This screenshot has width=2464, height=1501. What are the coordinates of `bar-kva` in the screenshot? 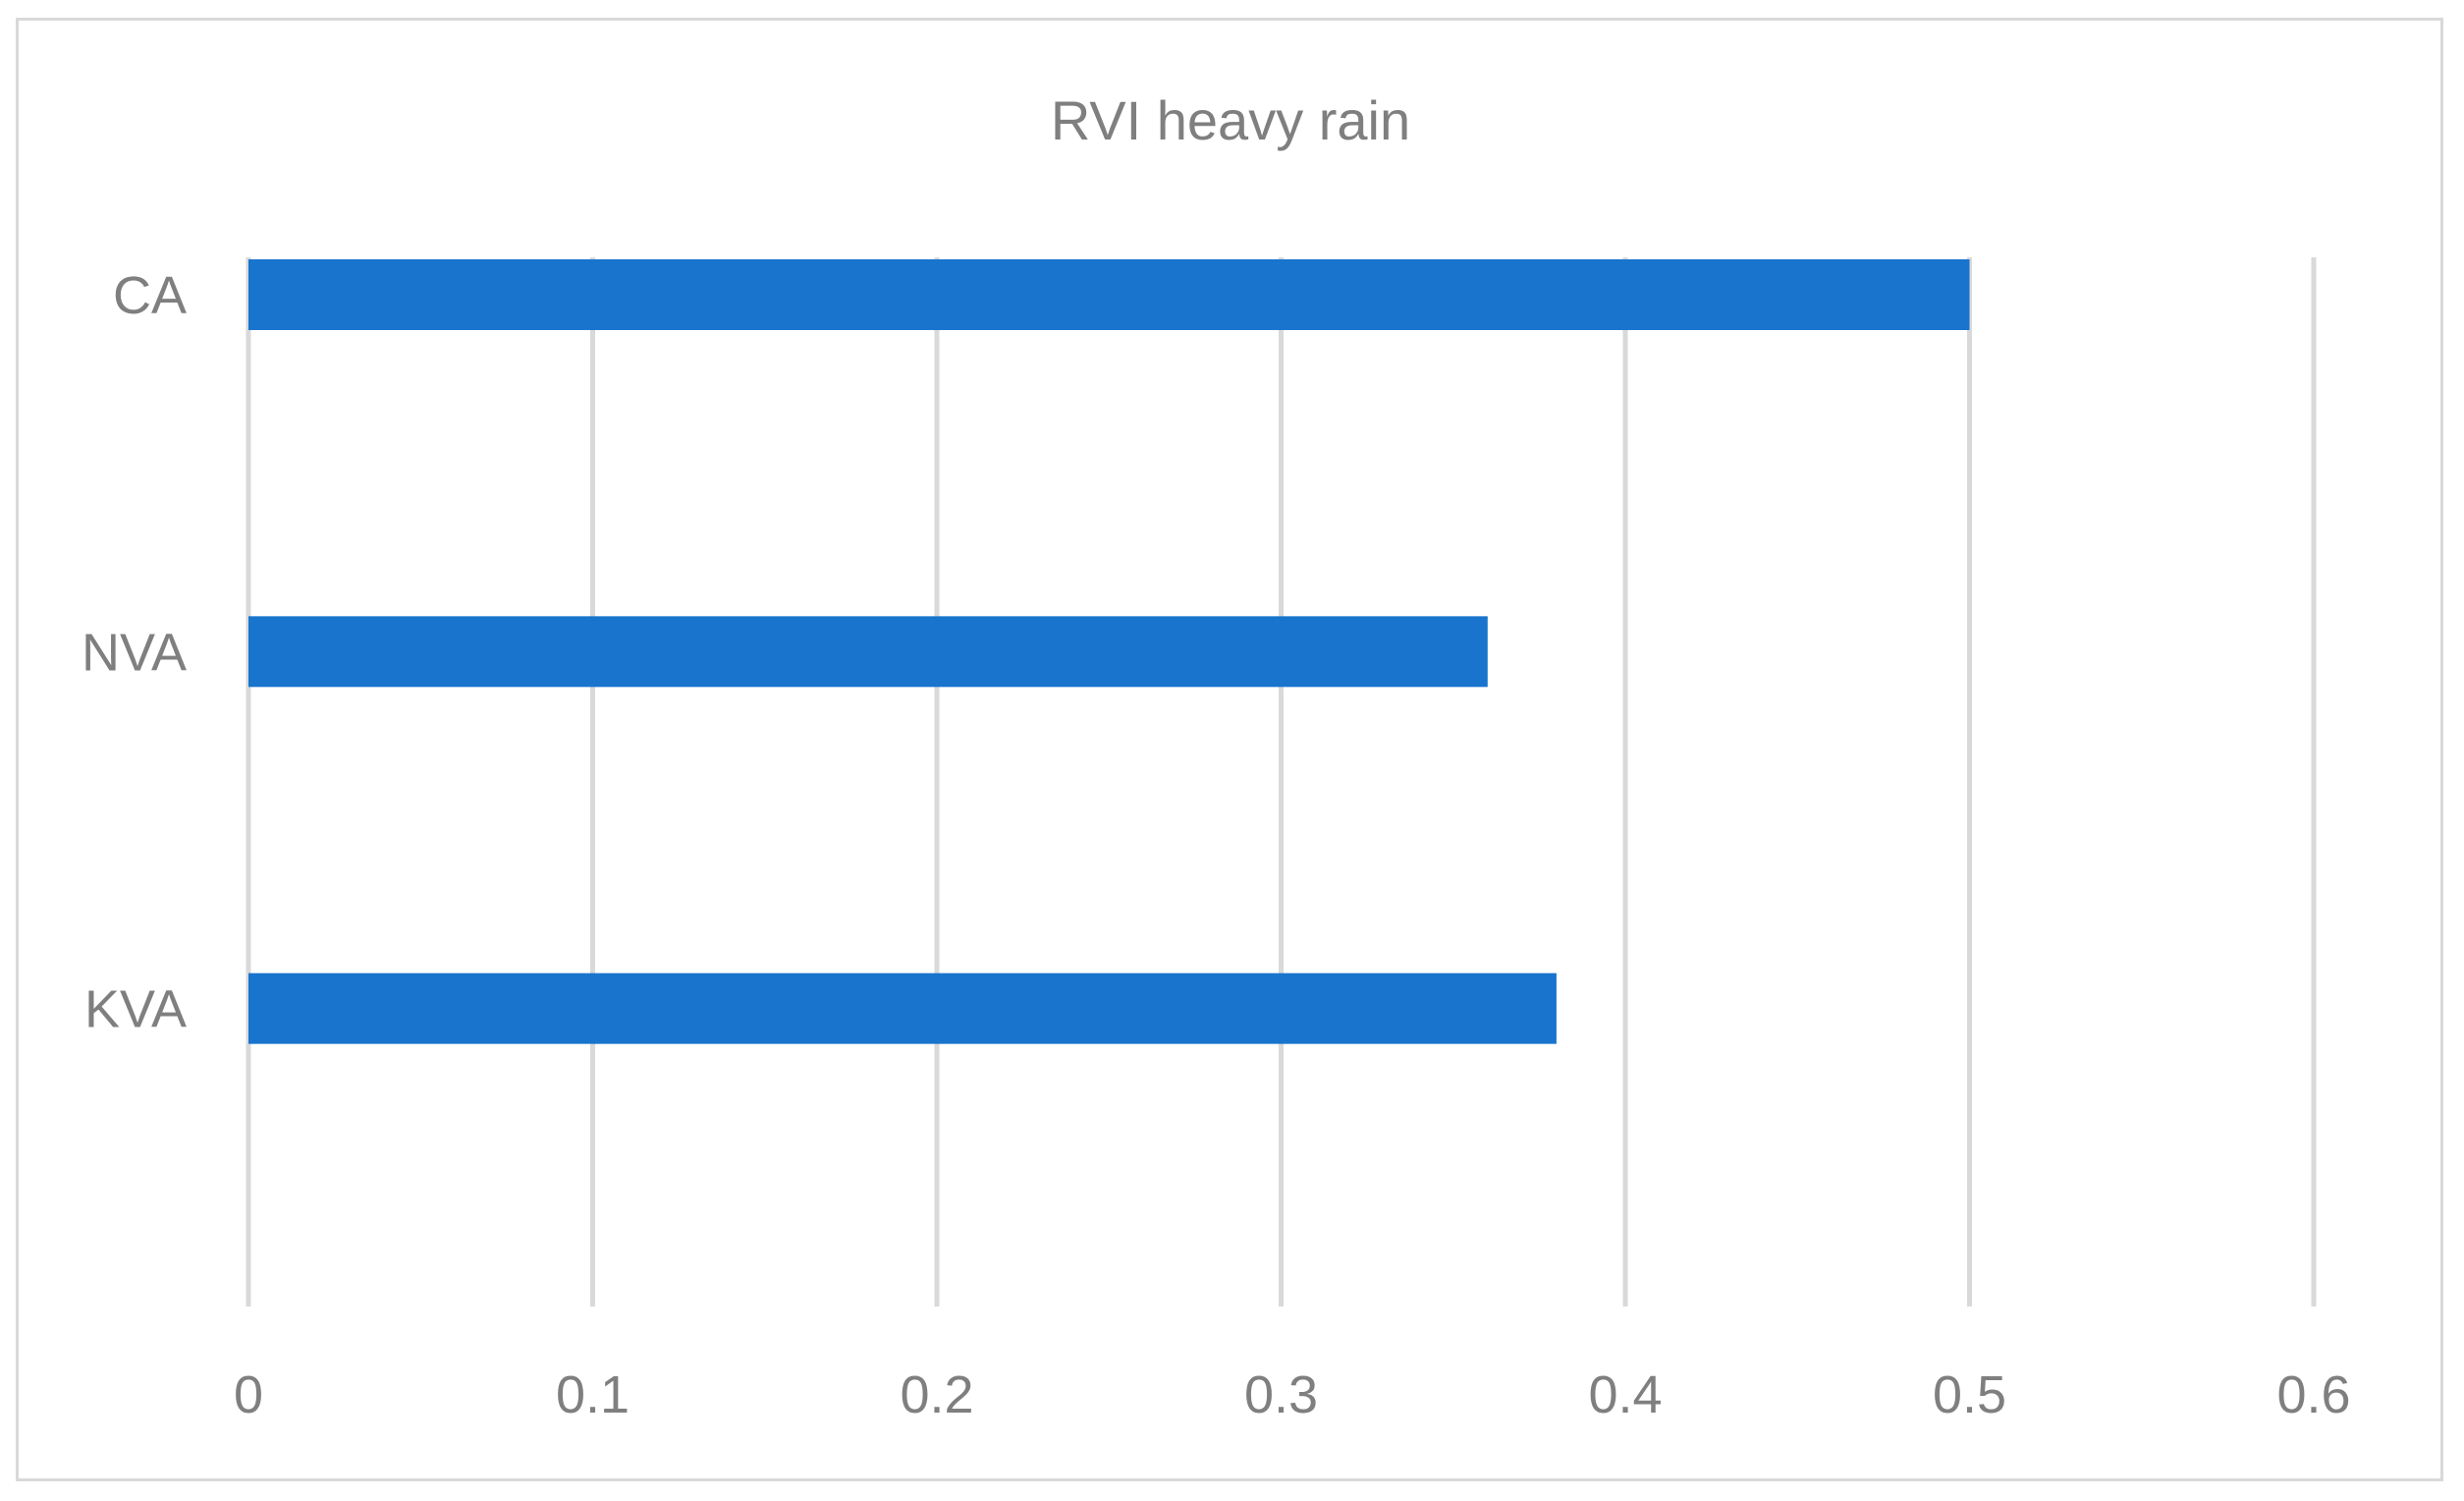 It's located at (902, 1008).